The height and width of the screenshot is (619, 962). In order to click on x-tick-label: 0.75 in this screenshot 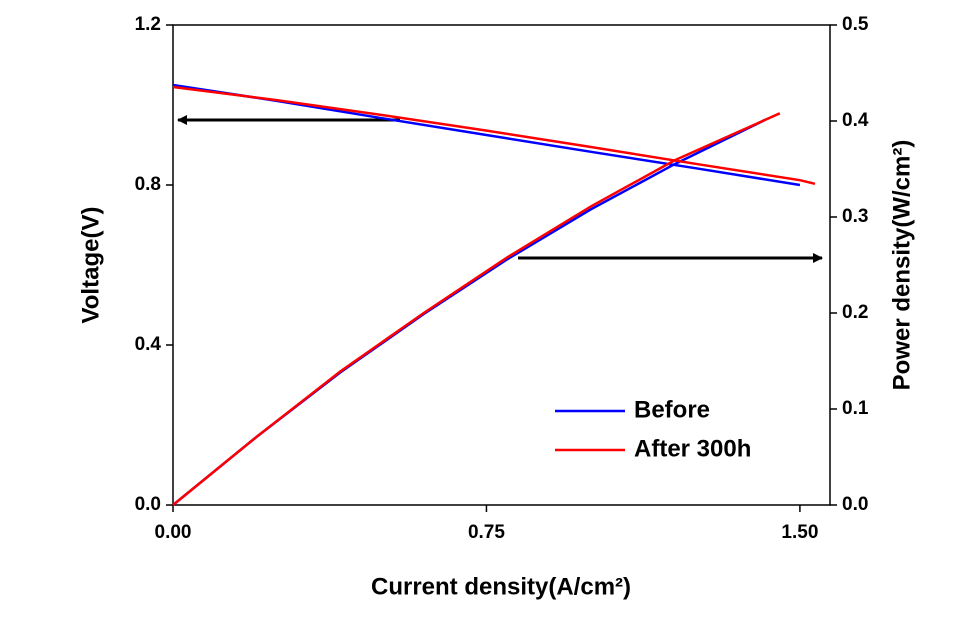, I will do `click(486, 532)`.